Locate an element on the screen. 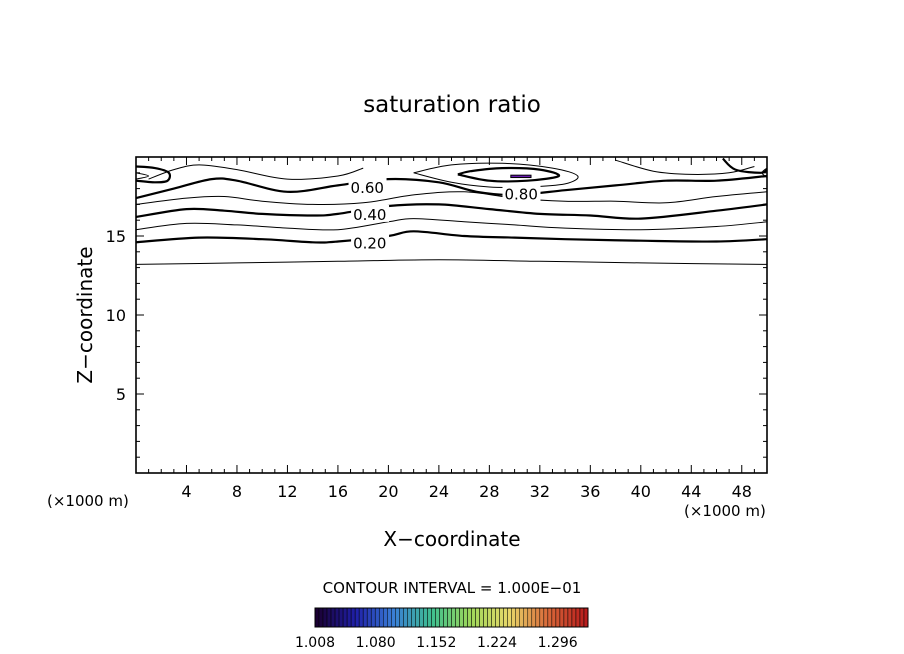 This screenshot has height=654, width=904. contour-labels: 0.60 0.40 0.20 0.80 is located at coordinates (444, 215).